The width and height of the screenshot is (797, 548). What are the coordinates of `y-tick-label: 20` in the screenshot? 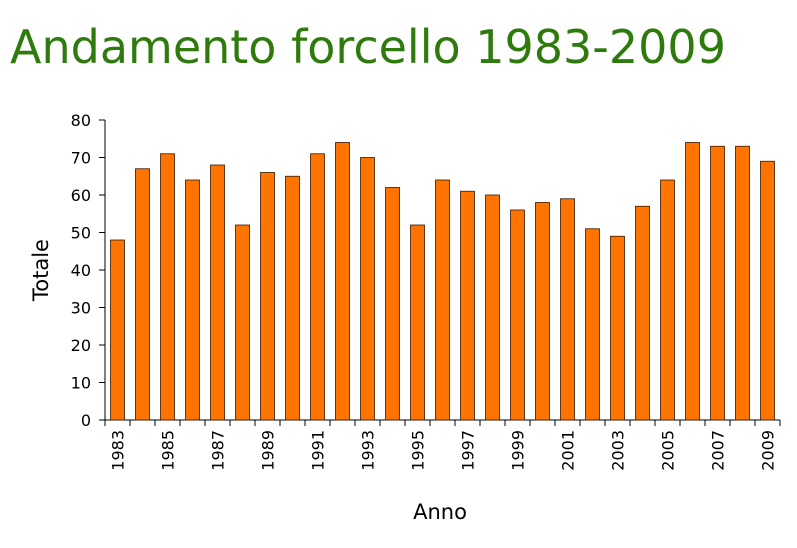 It's located at (81, 345).